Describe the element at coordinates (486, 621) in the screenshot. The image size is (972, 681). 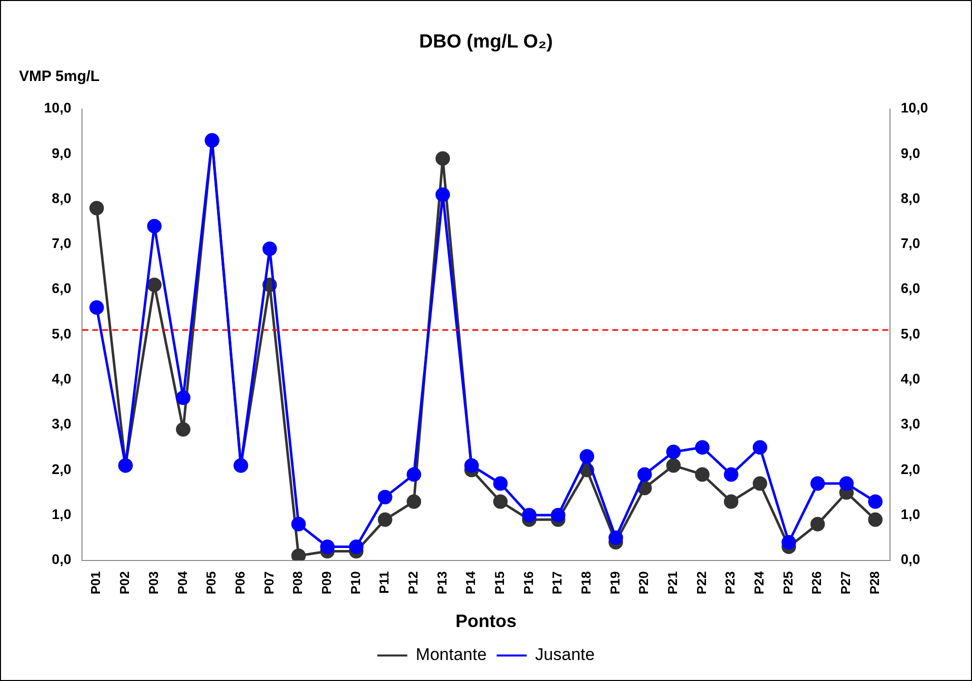
I see `x-axis-title: Pontos` at that location.